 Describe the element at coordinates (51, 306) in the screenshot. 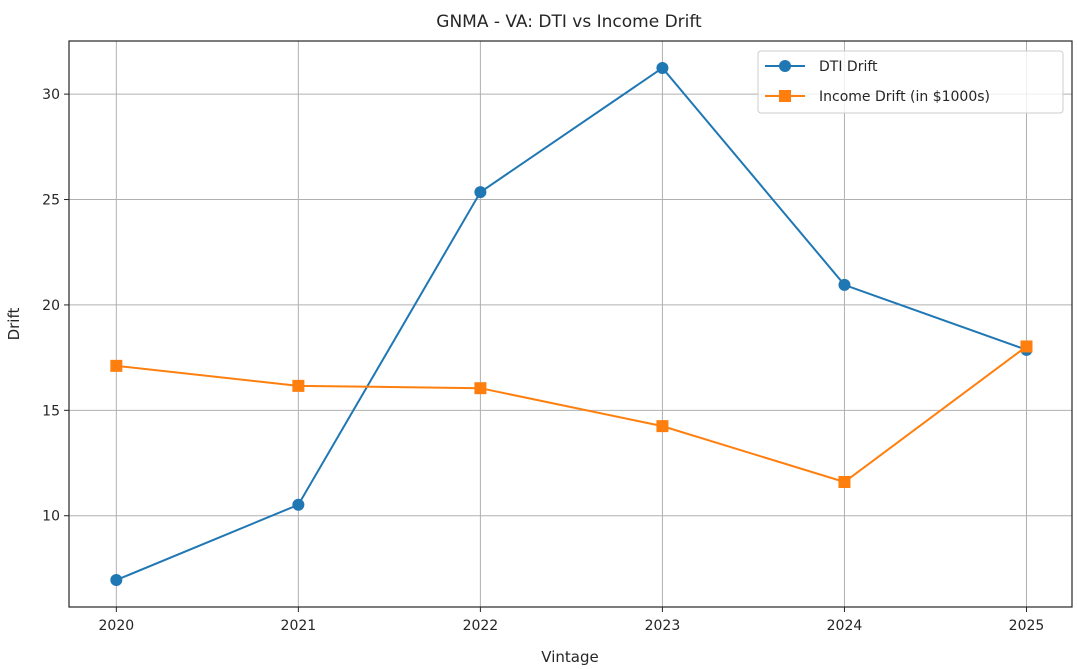

I see `y-tick-label: 20` at that location.